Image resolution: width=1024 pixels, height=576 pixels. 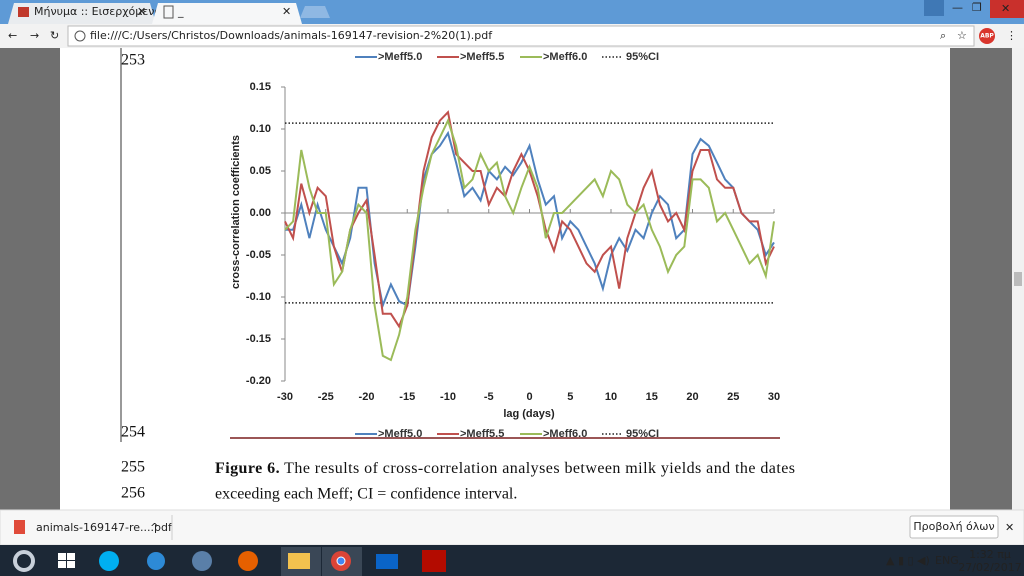 I want to click on user-button, so click(x=934, y=8).